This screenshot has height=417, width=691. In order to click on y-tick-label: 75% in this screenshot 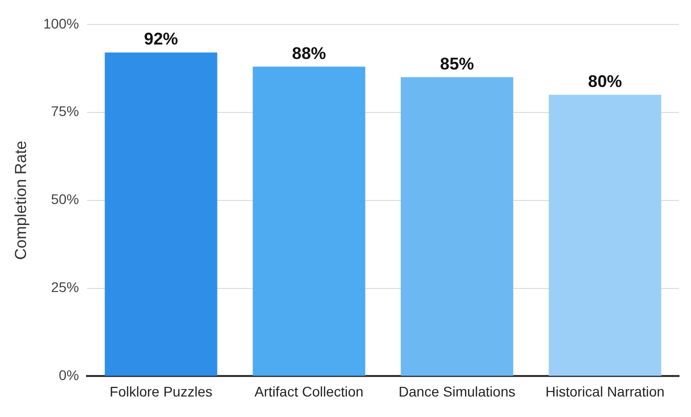, I will do `click(65, 111)`.